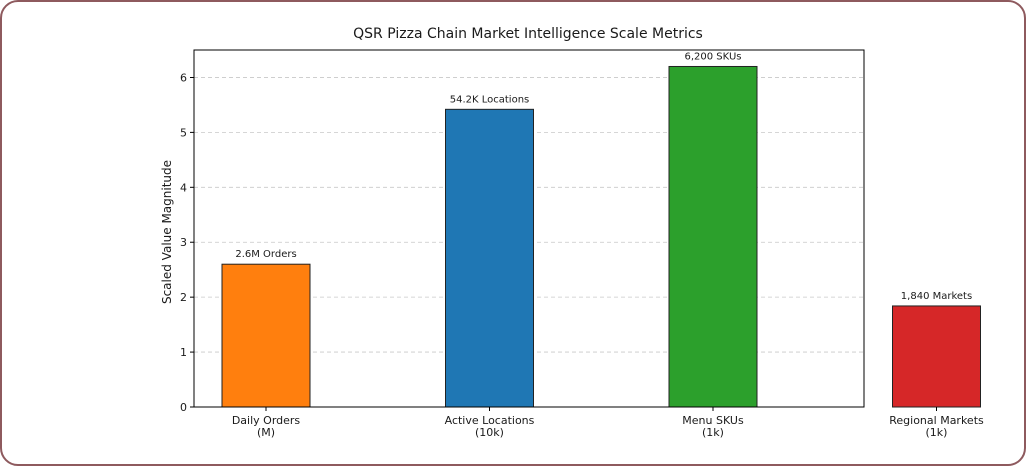 This screenshot has width=1026, height=466. What do you see at coordinates (936, 420) in the screenshot?
I see `x-tick-label: Regional Markets` at bounding box center [936, 420].